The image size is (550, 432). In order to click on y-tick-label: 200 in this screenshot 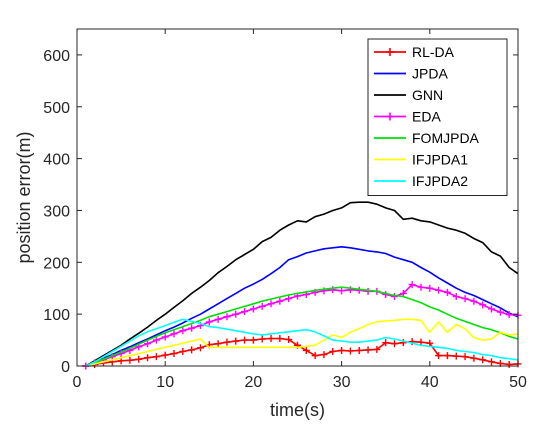, I will do `click(56, 263)`.